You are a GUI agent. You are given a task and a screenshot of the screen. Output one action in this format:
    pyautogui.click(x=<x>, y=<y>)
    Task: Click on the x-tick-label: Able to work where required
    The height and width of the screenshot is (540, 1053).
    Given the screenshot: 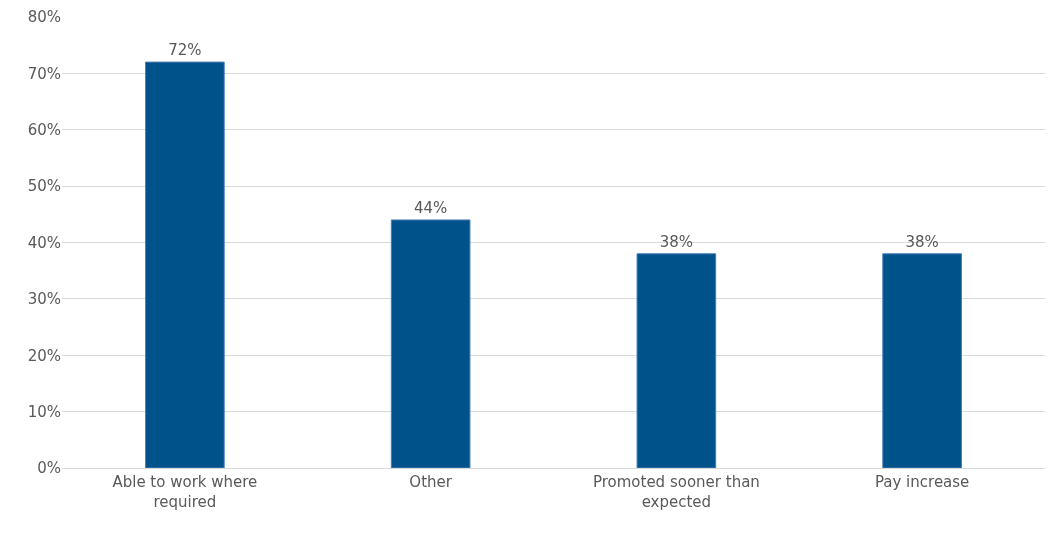 What is the action you would take?
    pyautogui.click(x=185, y=492)
    